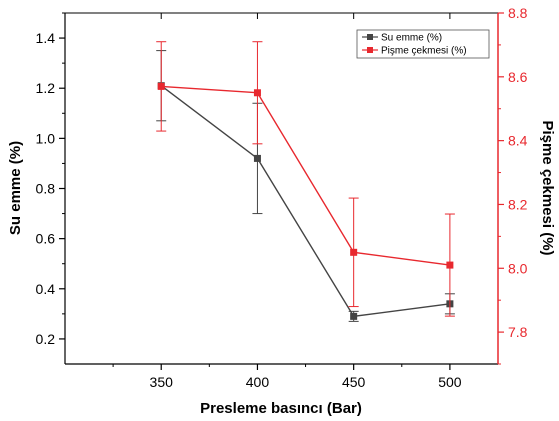 The image size is (559, 421). What do you see at coordinates (46, 189) in the screenshot?
I see `y-left-tick-label-0.8: 0.8` at bounding box center [46, 189].